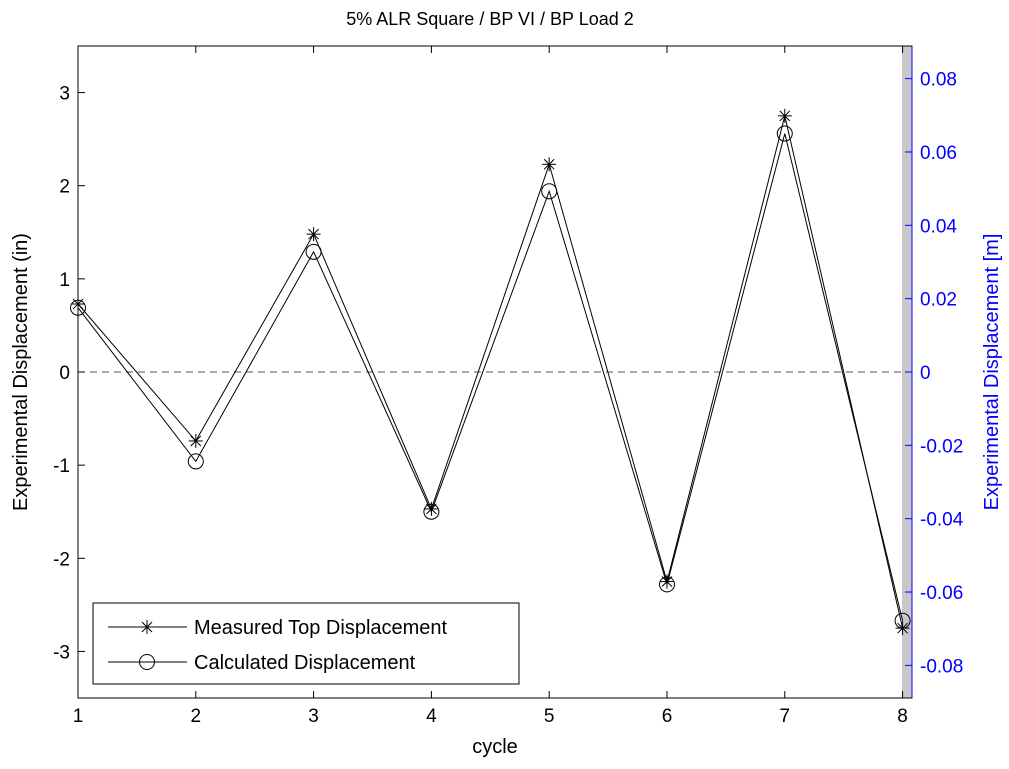 This screenshot has width=1009, height=769. I want to click on y-tick-right-label: 0, so click(925, 373).